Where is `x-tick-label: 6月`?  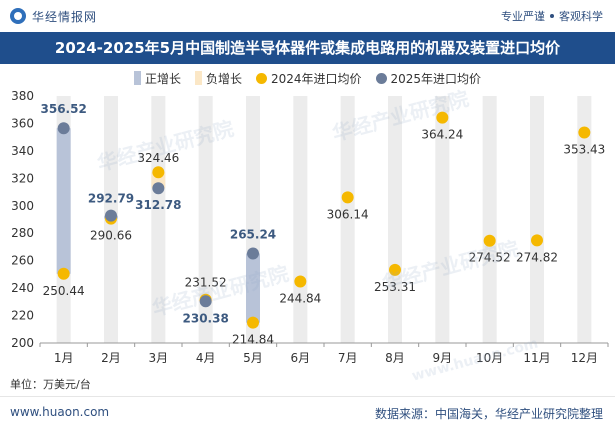 x-tick-label: 6月 is located at coordinates (301, 358).